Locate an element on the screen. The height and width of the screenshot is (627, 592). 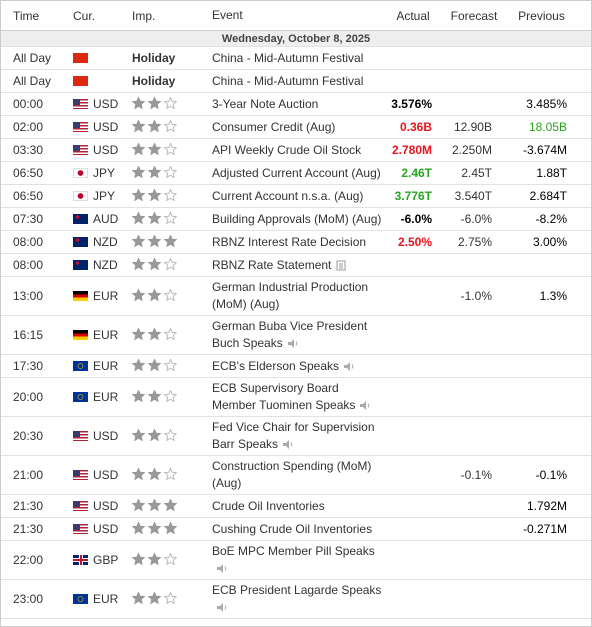
event: Adjusted Current Account (Aug) is located at coordinates (297, 173).